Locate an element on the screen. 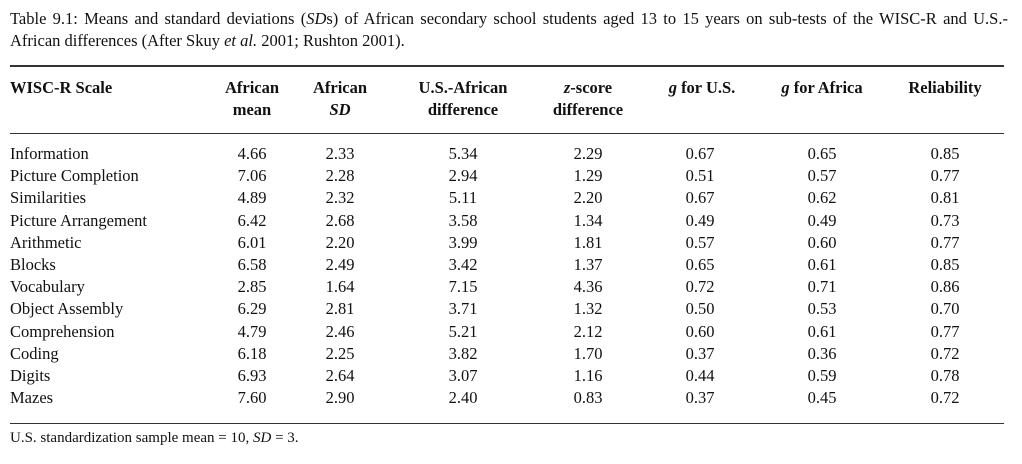 The width and height of the screenshot is (1022, 464). table-cell: 5.34 is located at coordinates (463, 153).